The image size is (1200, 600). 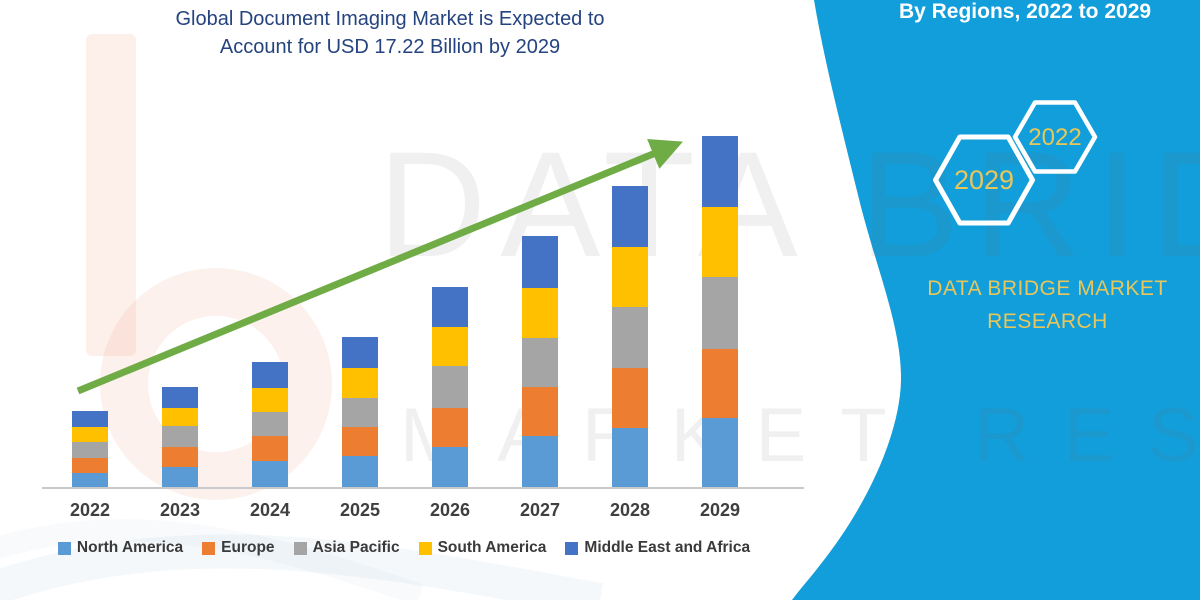 I want to click on legend-label: Middle East and Africa, so click(x=667, y=547).